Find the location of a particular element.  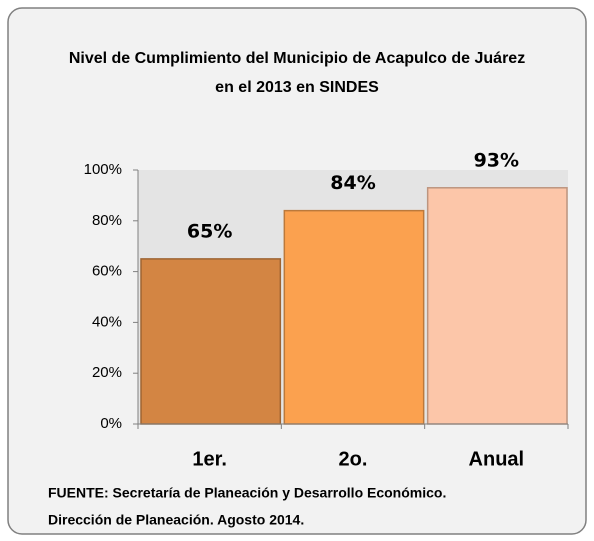

source: Dirección de Planeación. Agosto 2014. is located at coordinates (176, 520).